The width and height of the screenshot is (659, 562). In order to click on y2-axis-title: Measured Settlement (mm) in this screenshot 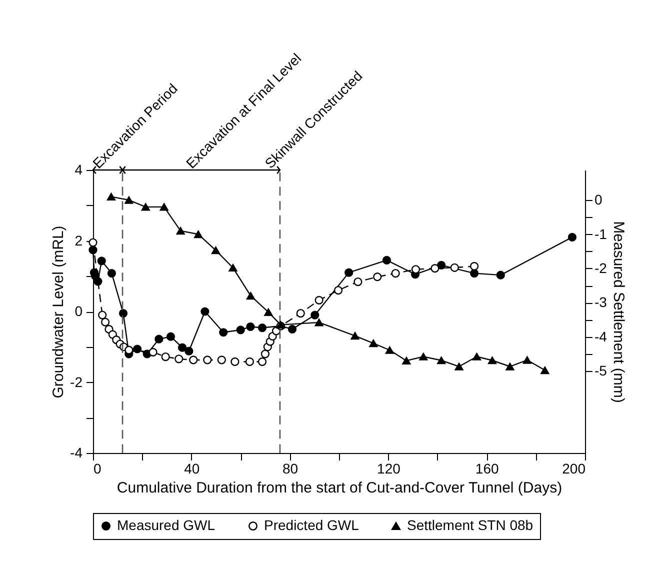, I will do `click(618, 312)`.